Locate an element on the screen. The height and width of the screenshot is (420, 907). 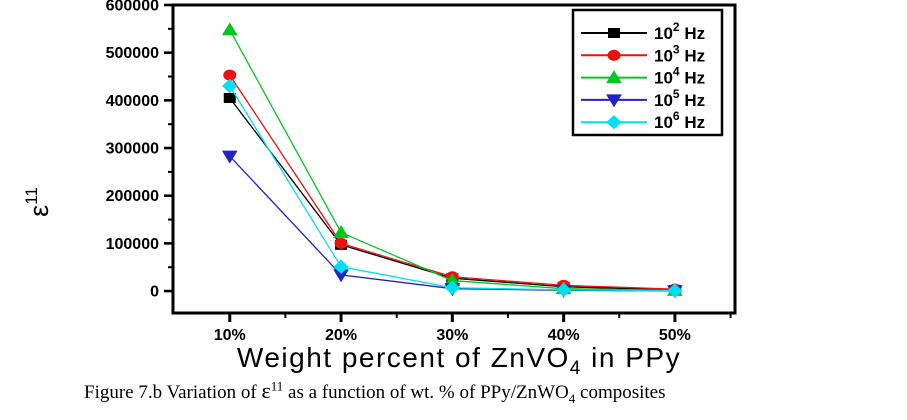
legend-item-5: 106 Hz is located at coordinates (643, 120).